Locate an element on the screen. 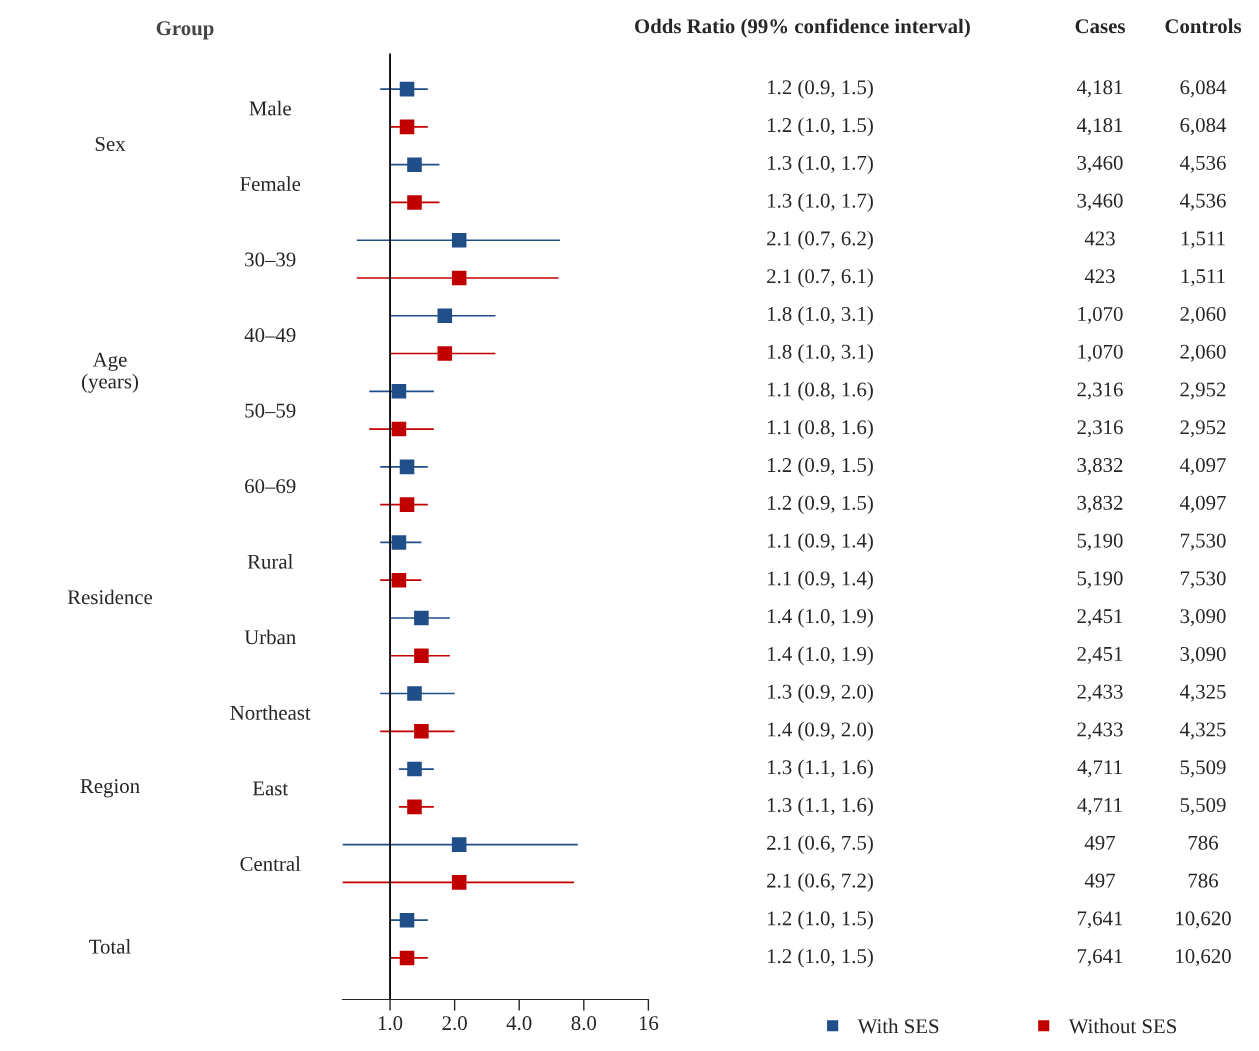 Image resolution: width=1259 pixels, height=1051 pixels. y-axis-title: Group is located at coordinates (185, 30).